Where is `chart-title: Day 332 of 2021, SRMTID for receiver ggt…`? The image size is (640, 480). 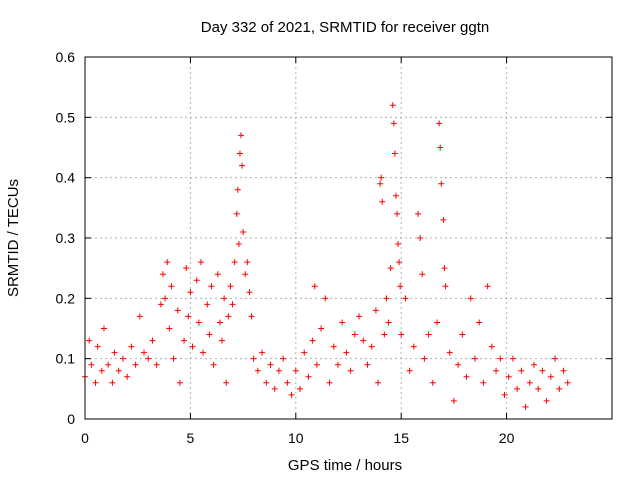
chart-title: Day 332 of 2021, SRMTID for receiver ggt… is located at coordinates (345, 27).